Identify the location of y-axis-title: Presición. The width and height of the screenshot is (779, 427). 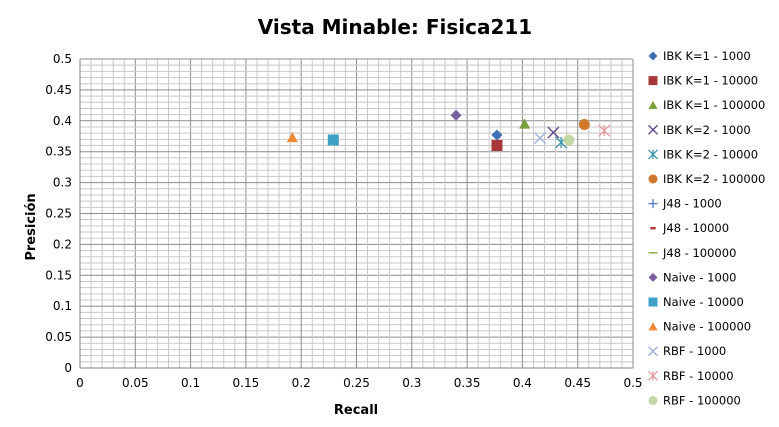
(31, 226).